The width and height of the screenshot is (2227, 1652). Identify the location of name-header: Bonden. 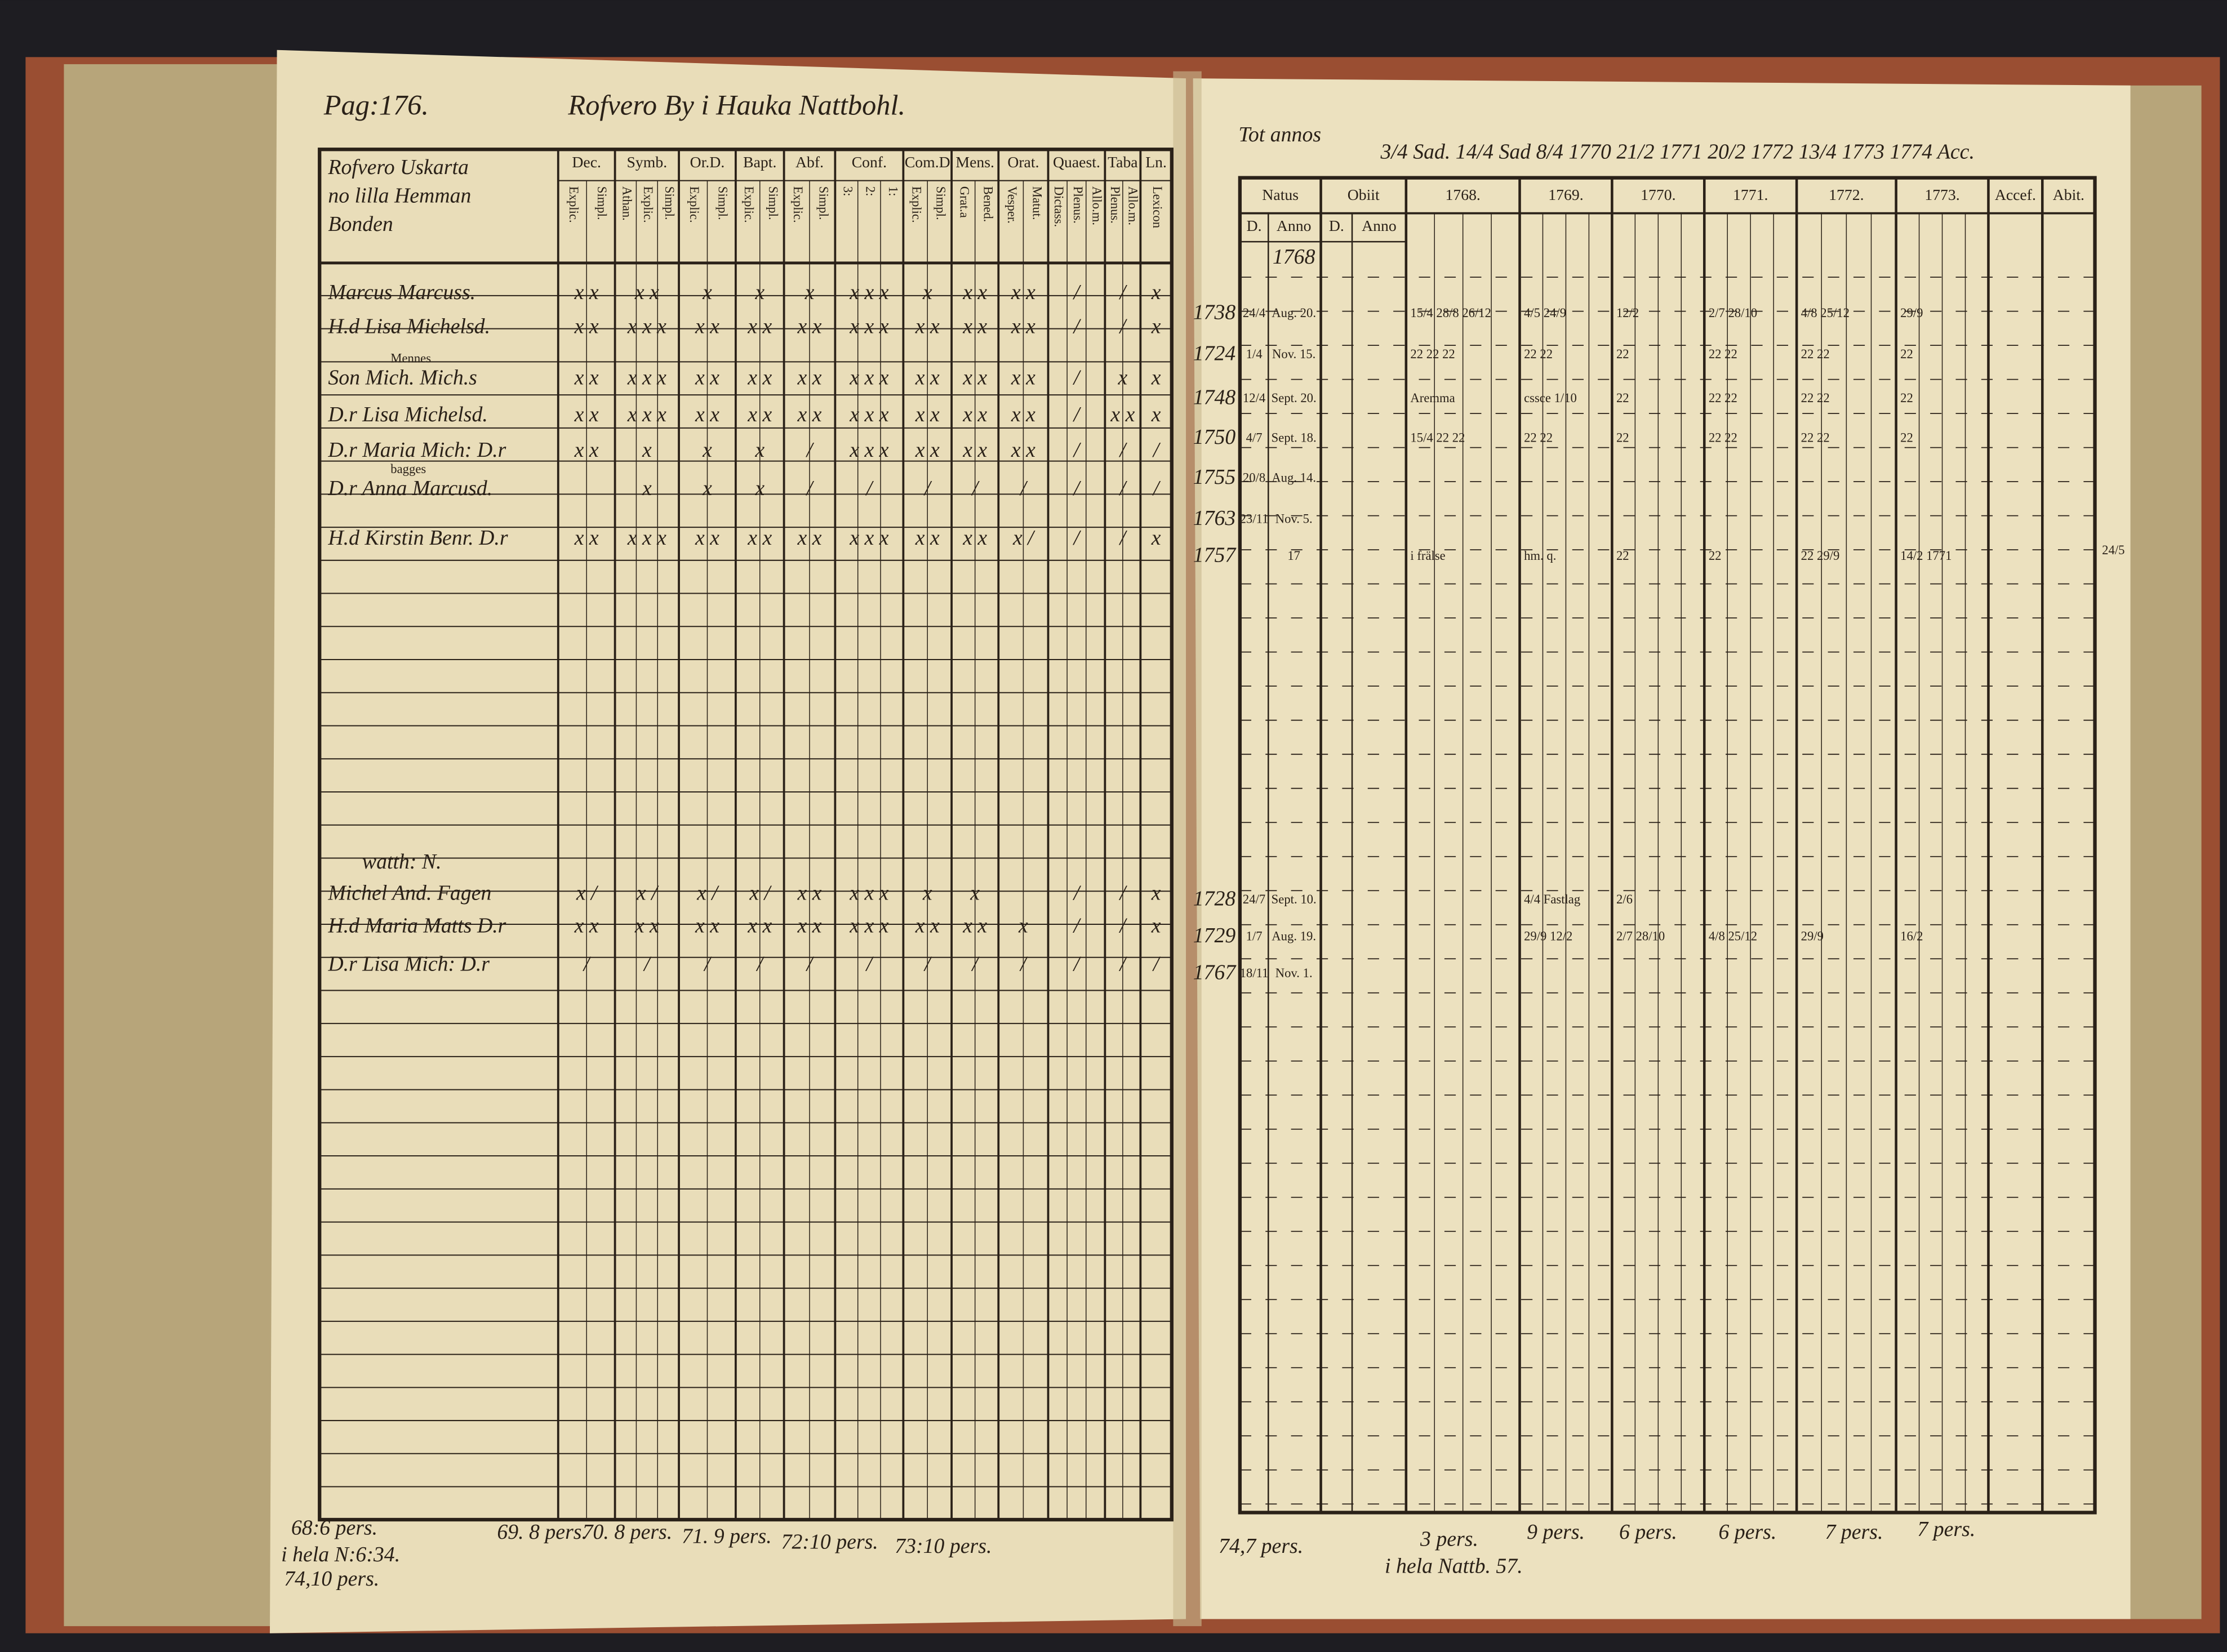
(360, 224).